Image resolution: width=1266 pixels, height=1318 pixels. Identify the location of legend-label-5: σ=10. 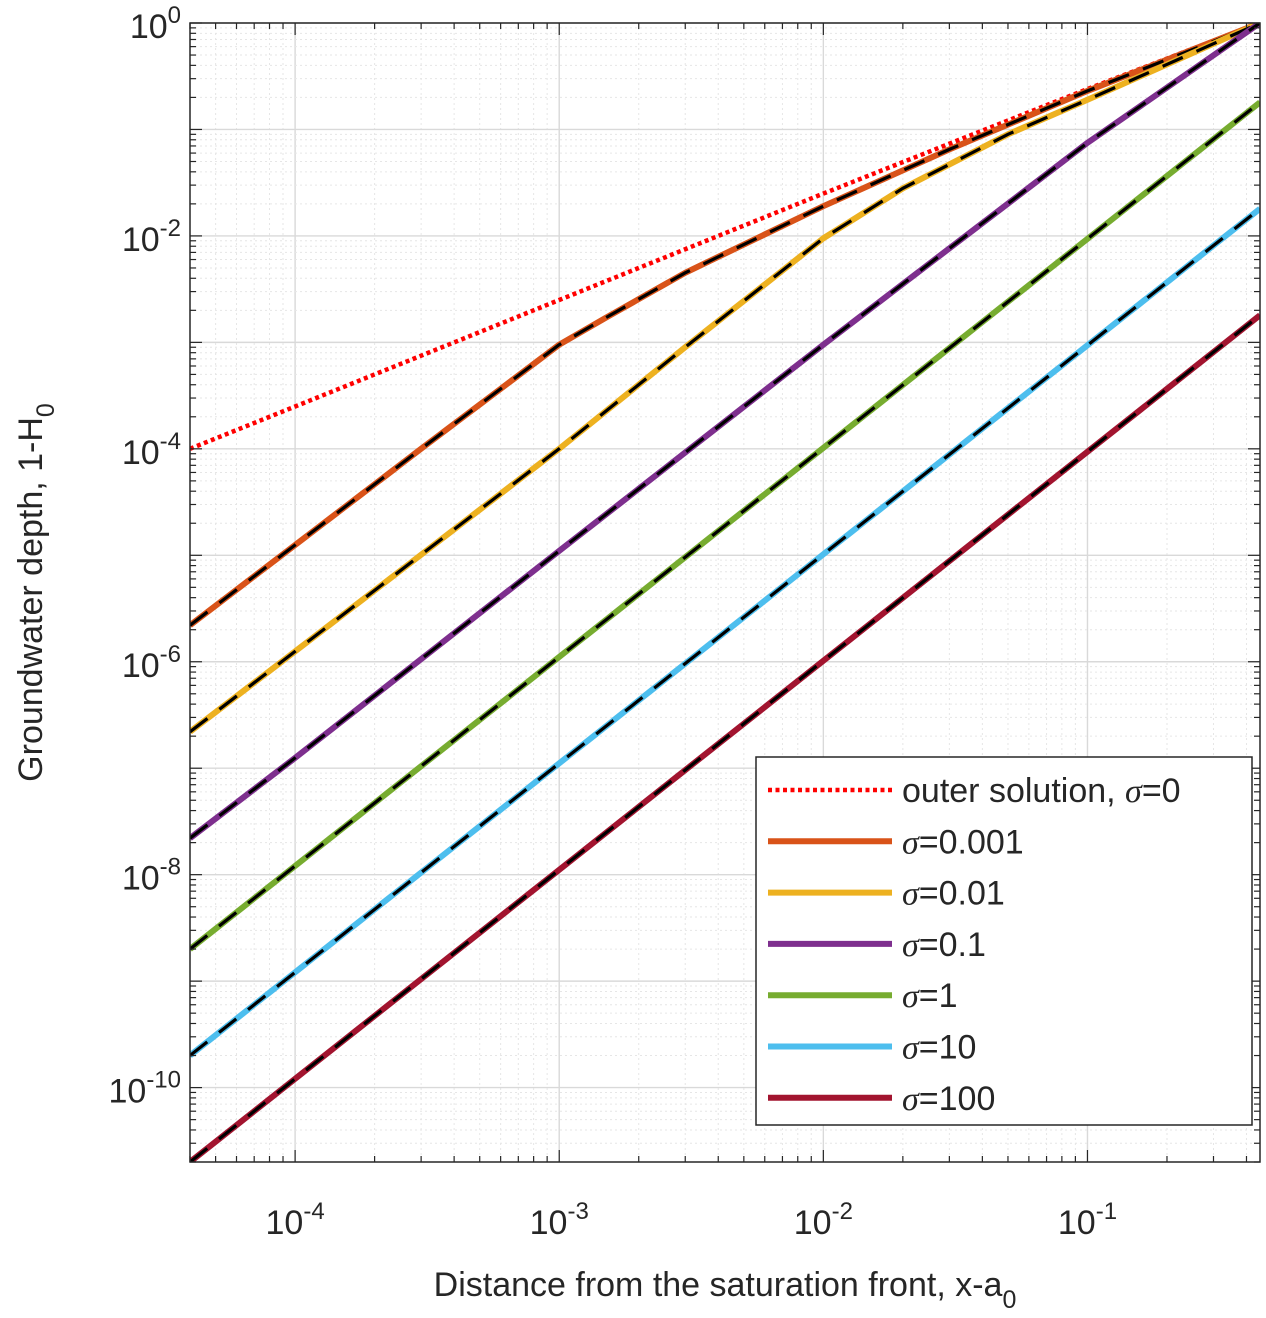
(939, 1048).